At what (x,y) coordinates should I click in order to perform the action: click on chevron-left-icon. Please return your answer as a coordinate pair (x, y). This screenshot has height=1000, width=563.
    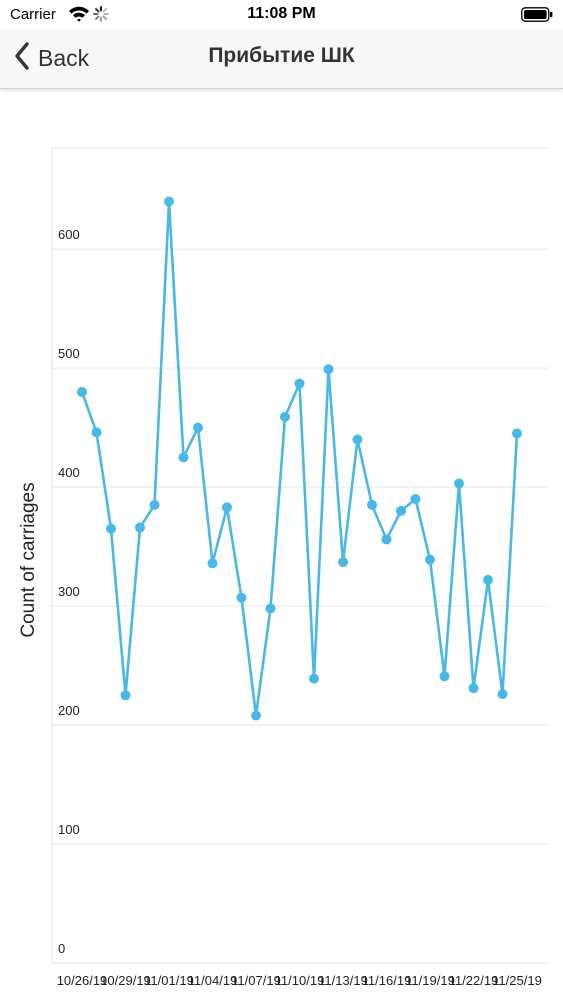
    Looking at the image, I should click on (22, 58).